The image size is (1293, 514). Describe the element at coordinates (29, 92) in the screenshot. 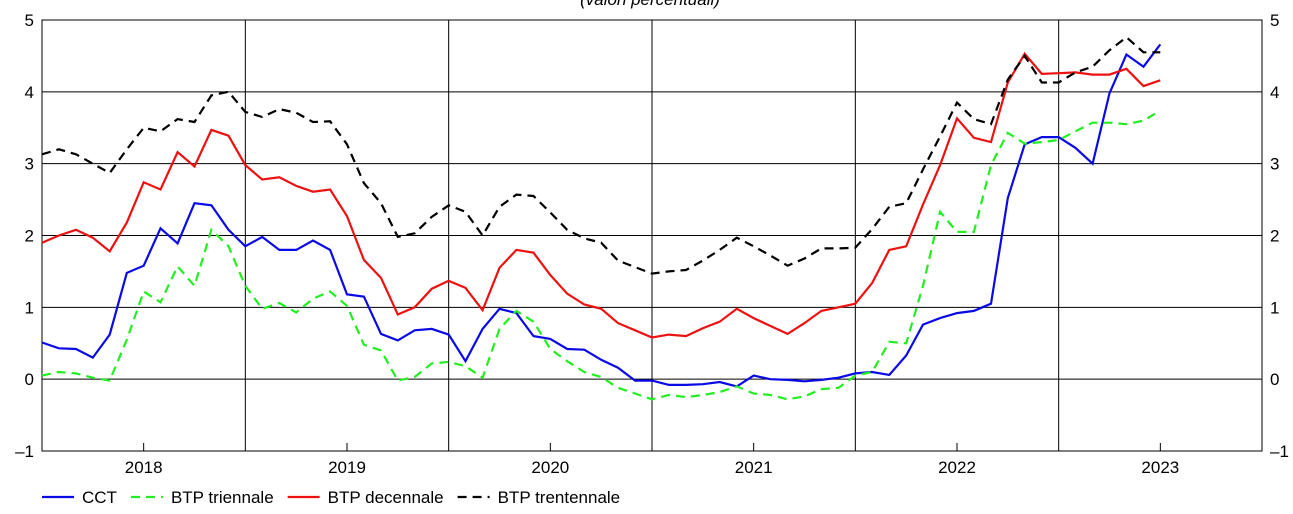

I see `y-tick-label: 4` at that location.